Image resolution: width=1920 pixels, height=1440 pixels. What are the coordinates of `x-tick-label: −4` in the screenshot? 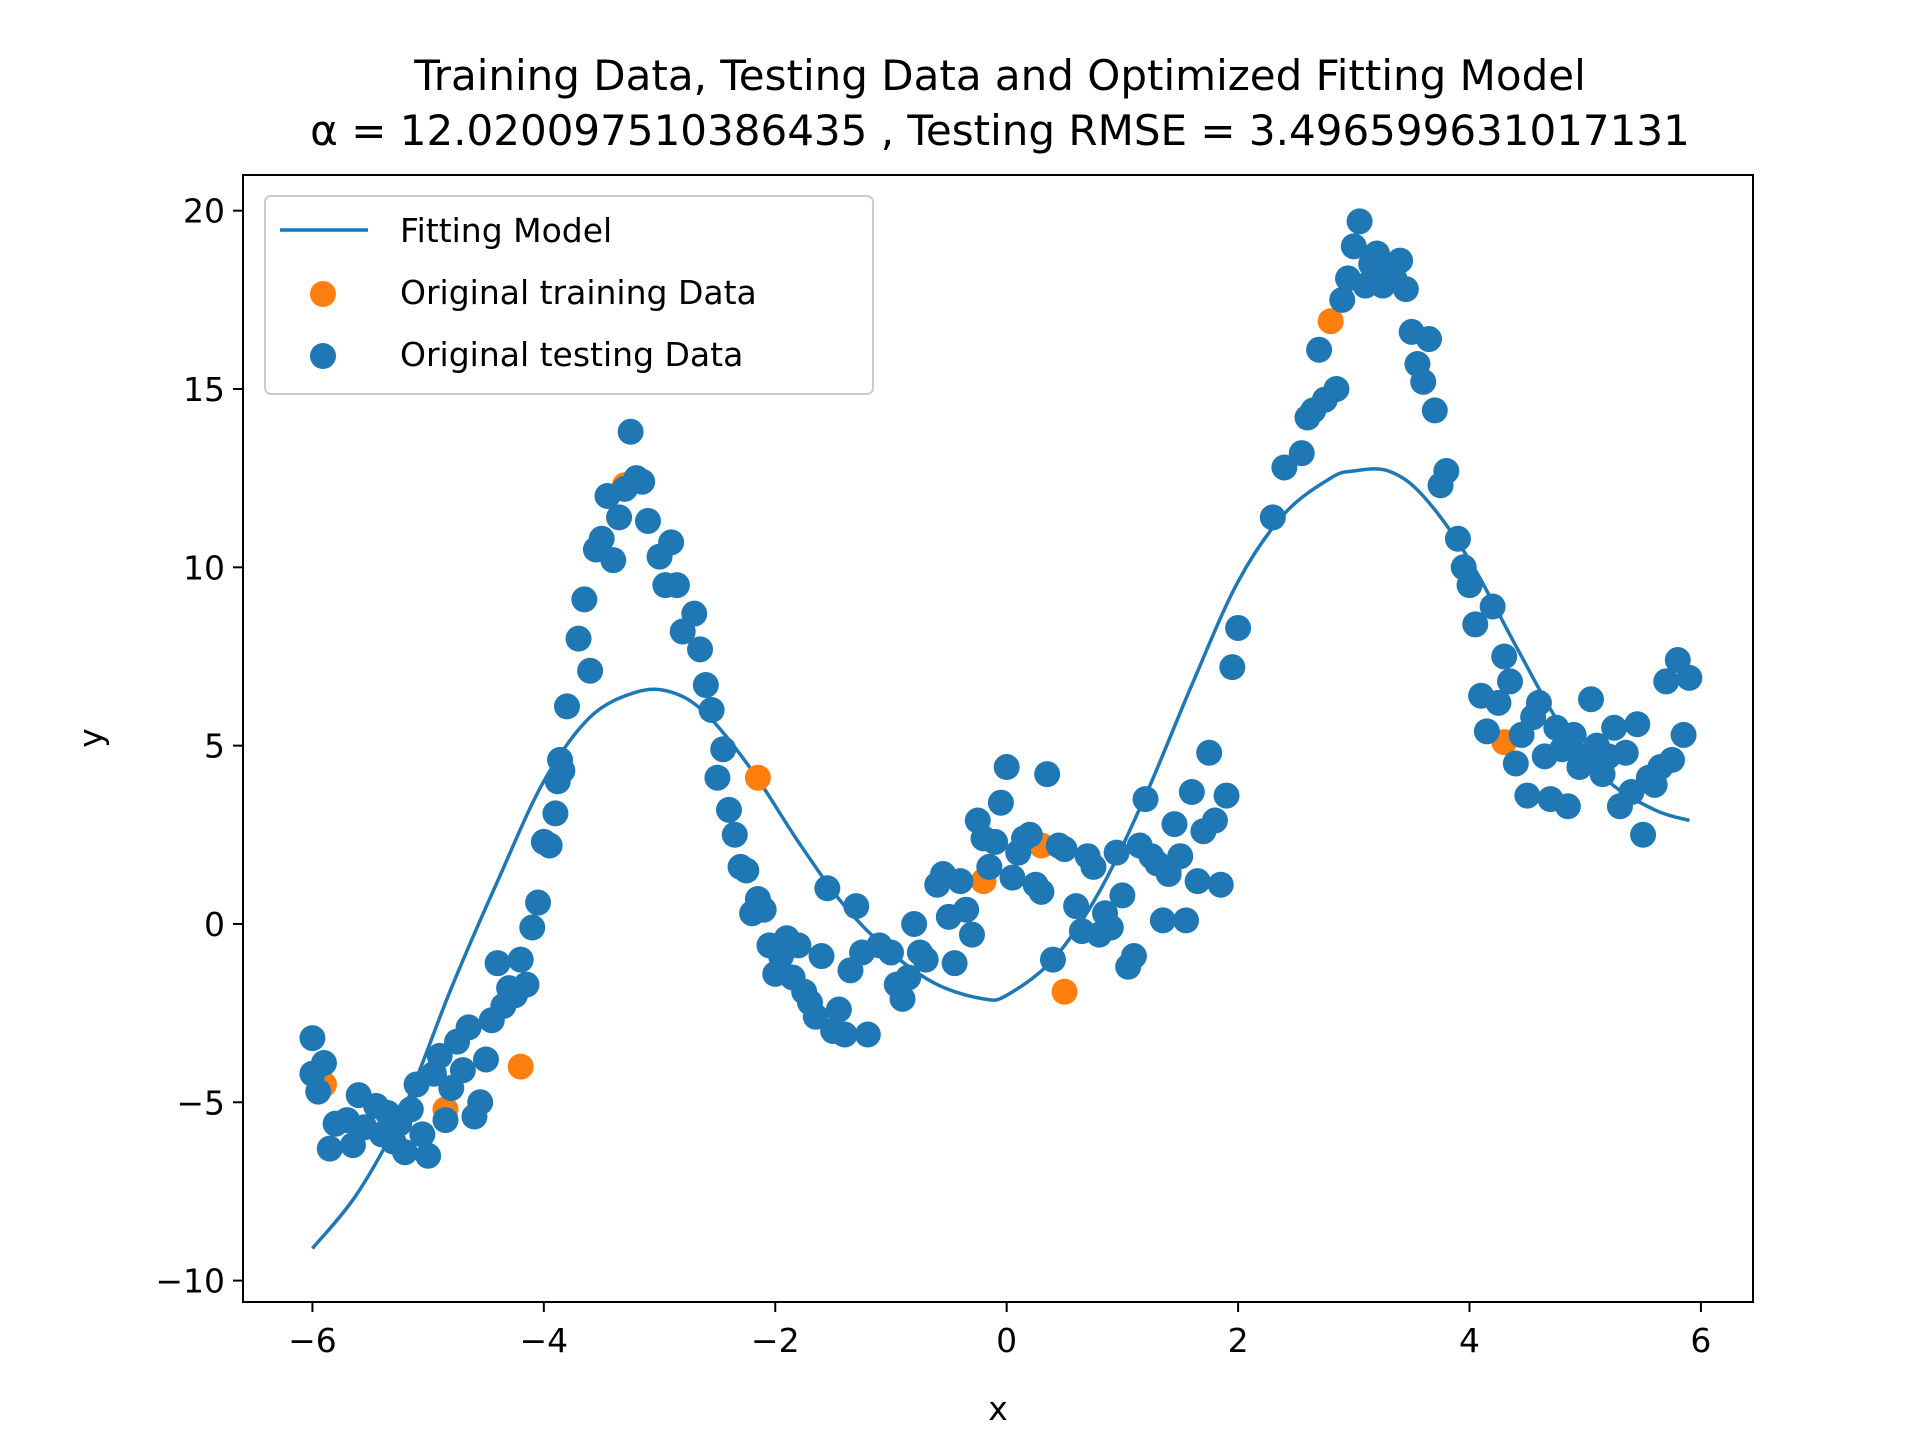 It's located at (544, 1340).